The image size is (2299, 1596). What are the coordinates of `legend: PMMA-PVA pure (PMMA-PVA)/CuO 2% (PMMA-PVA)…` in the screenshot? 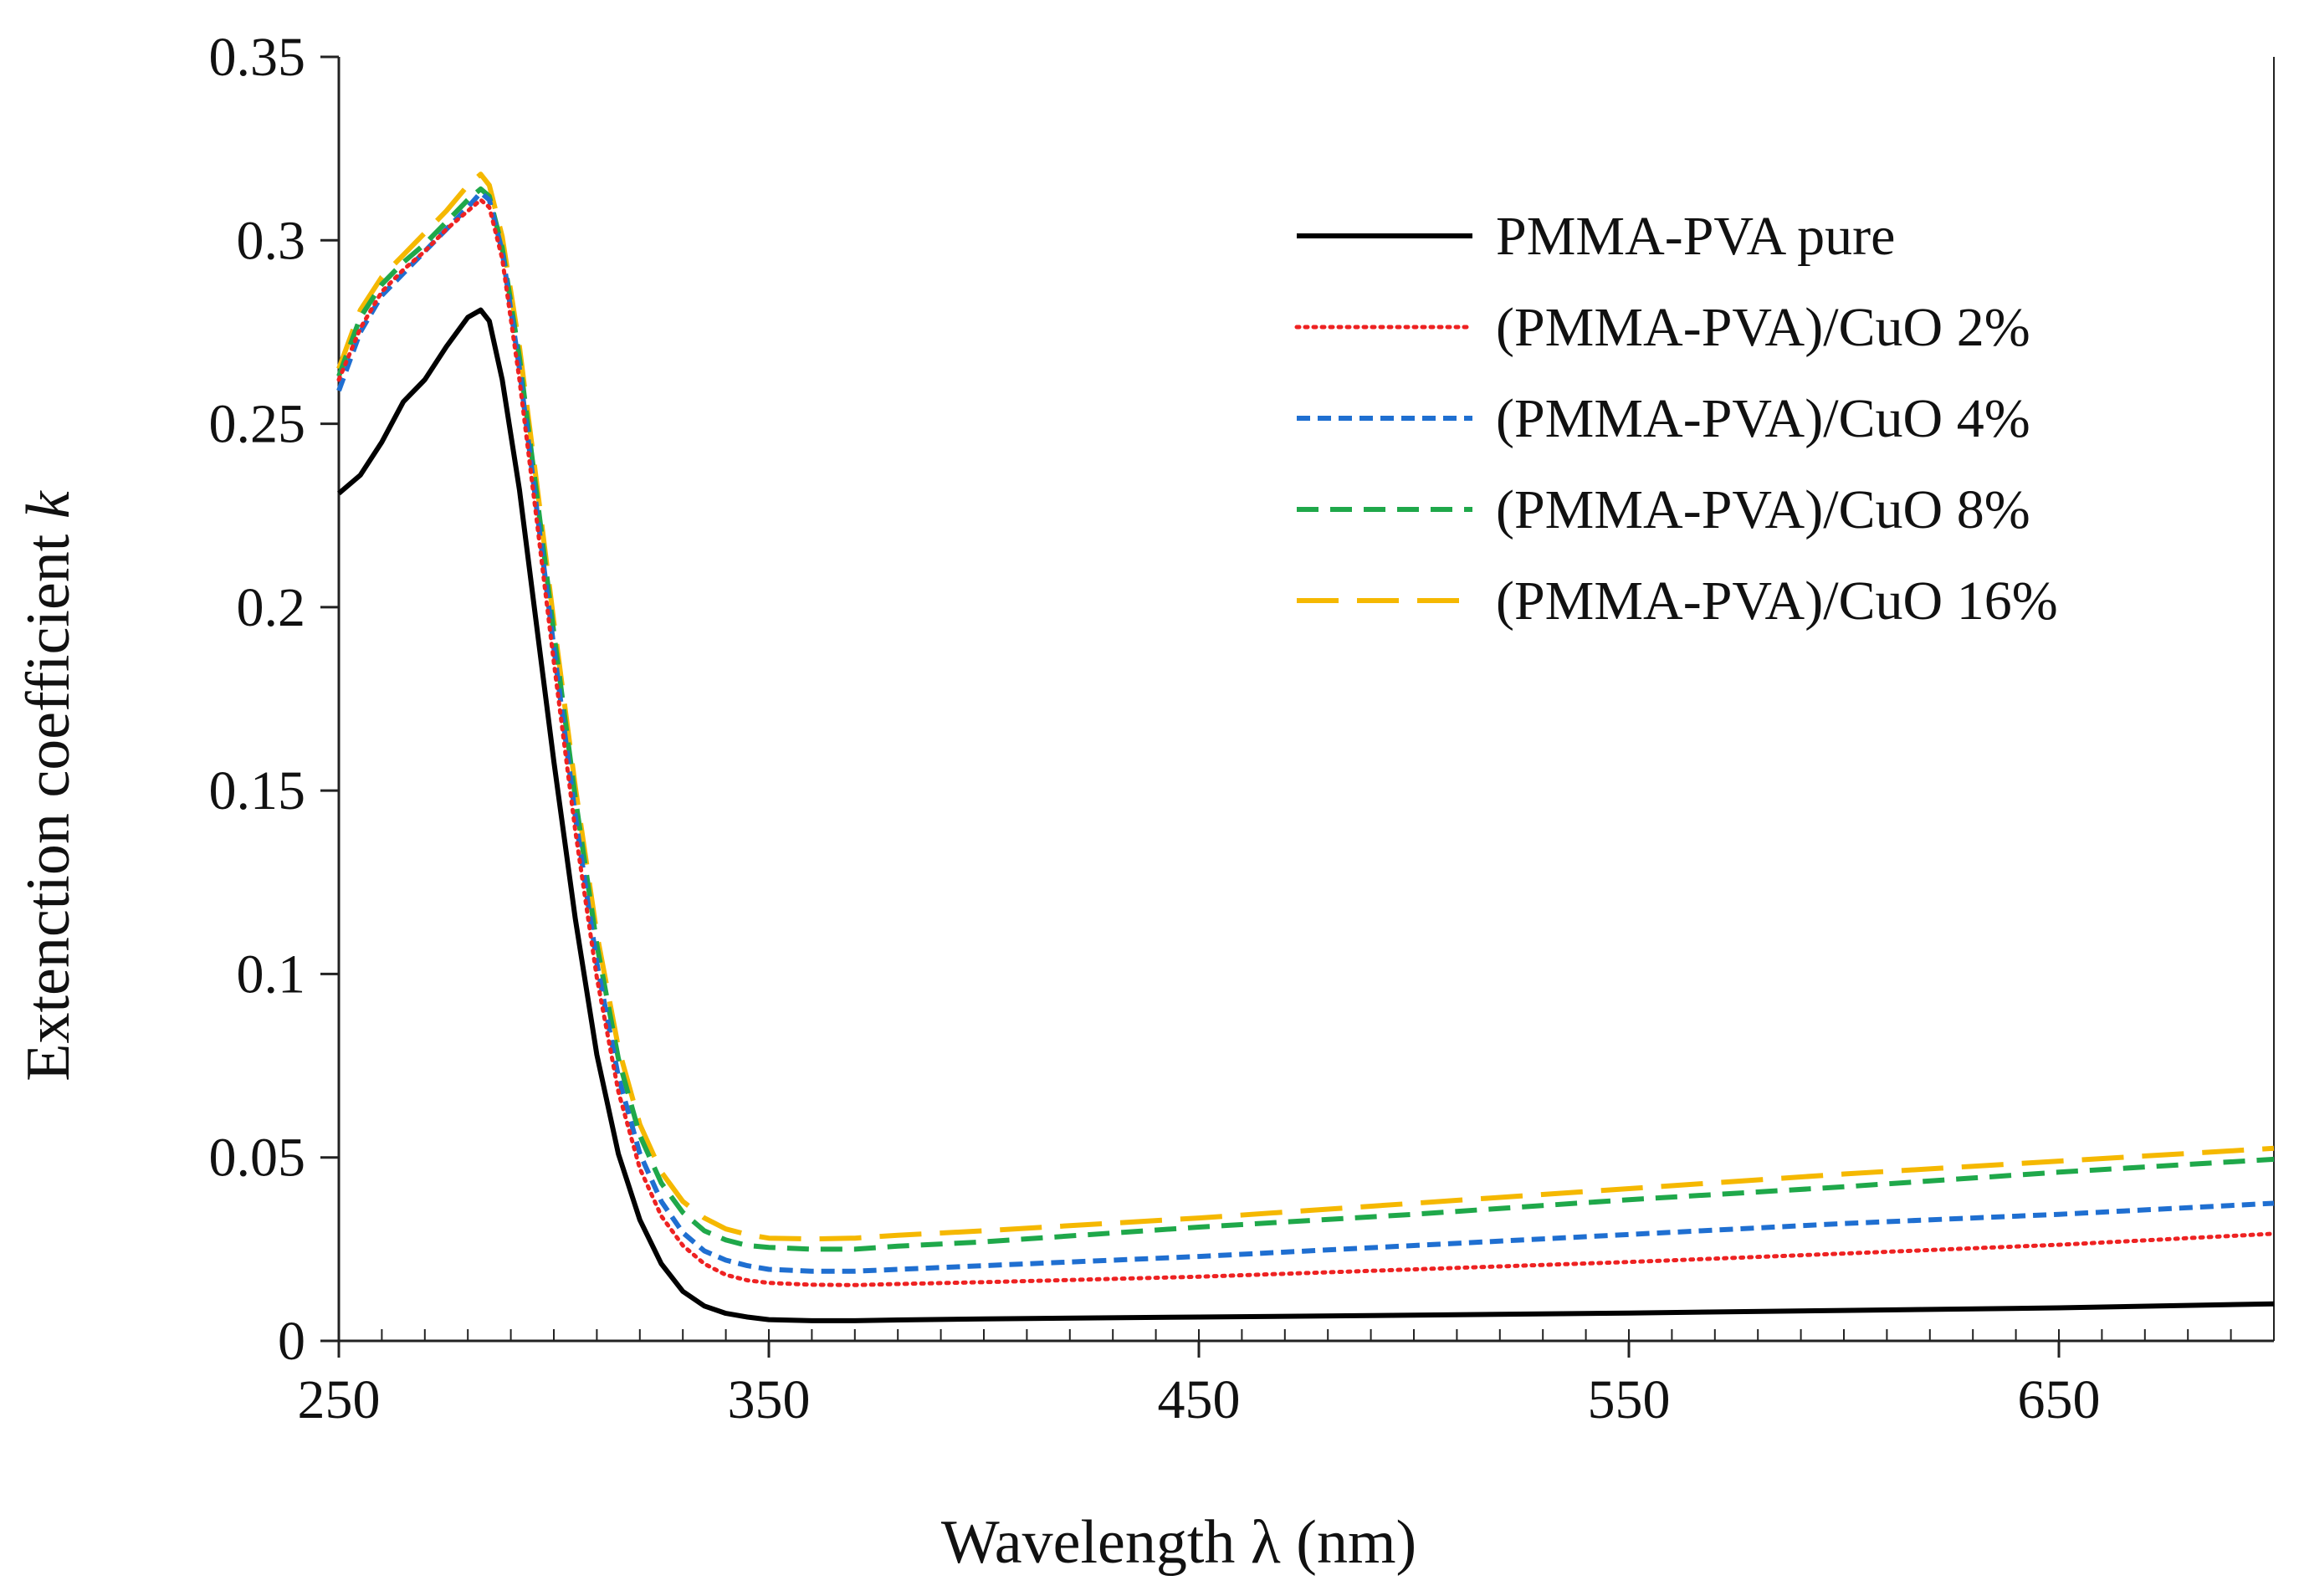 It's located at (1676, 419).